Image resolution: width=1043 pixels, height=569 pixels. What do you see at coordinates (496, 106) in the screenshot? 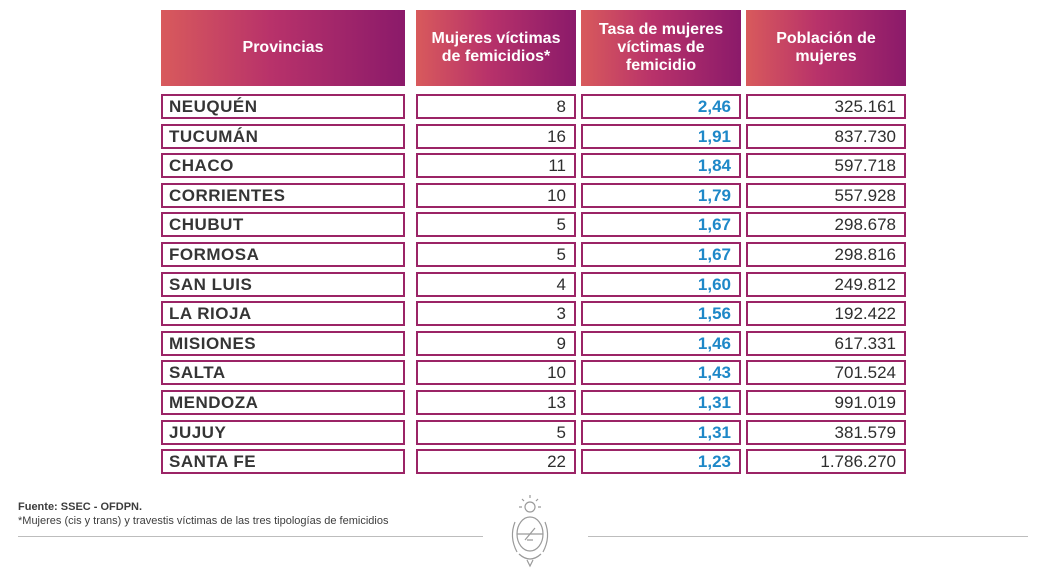
I see `cell-victimas: 8` at bounding box center [496, 106].